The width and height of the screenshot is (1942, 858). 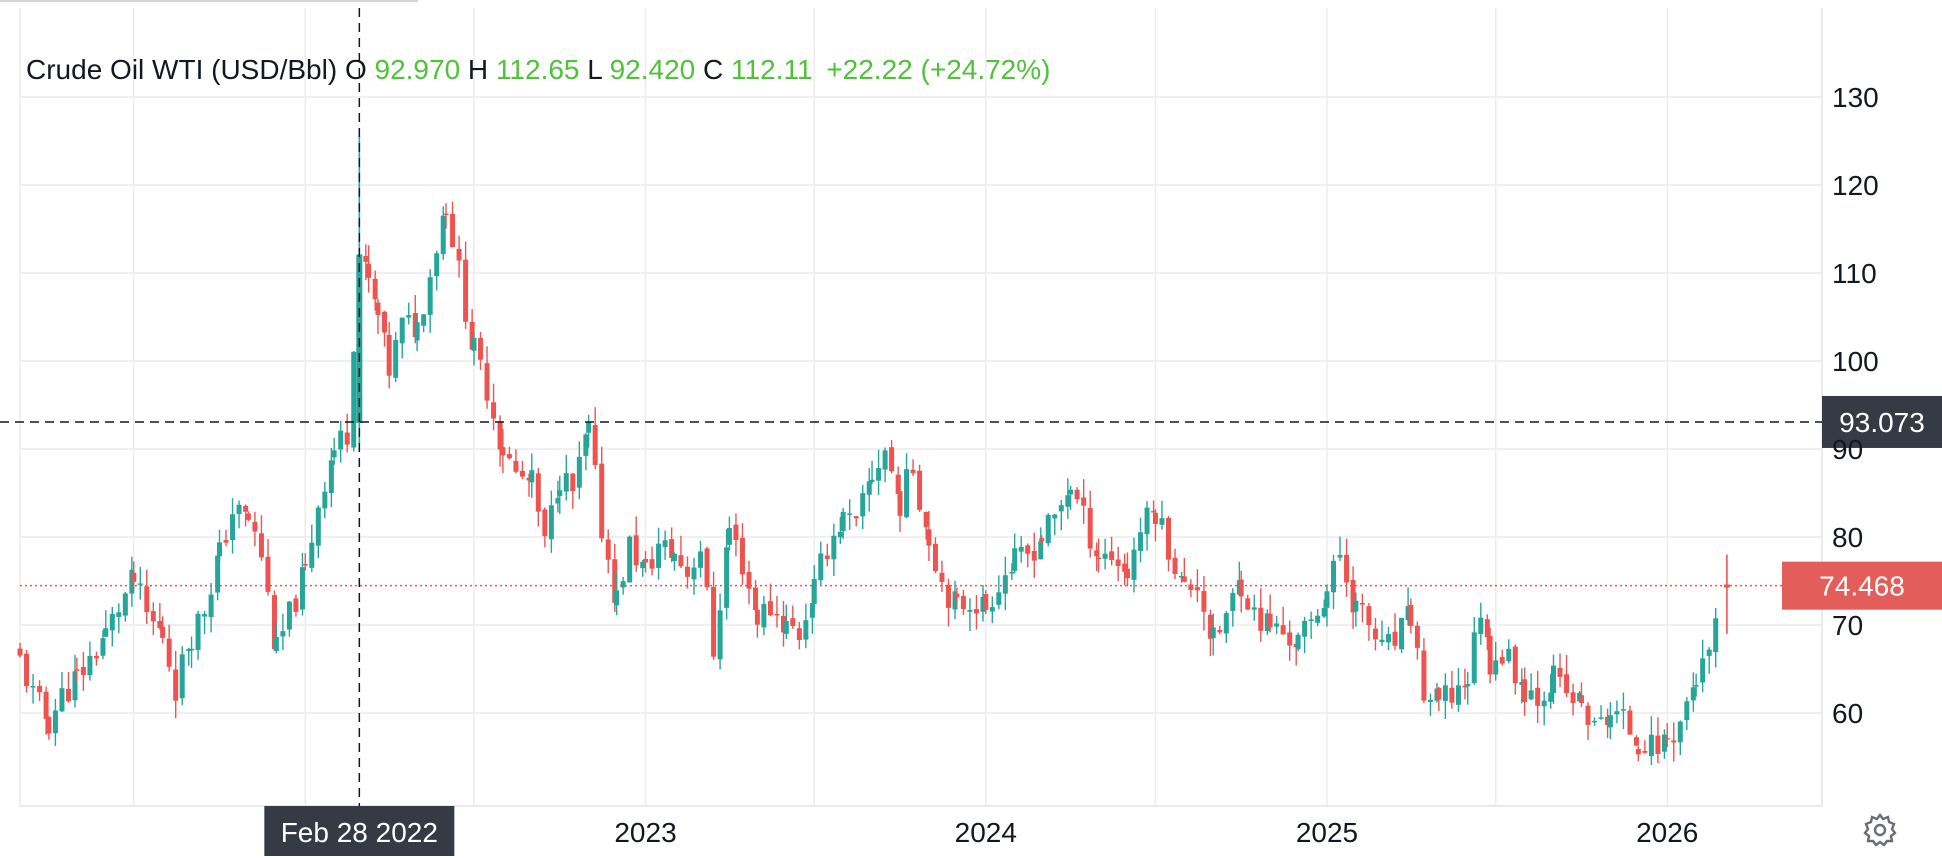 What do you see at coordinates (713, 69) in the screenshot?
I see `close-label: C` at bounding box center [713, 69].